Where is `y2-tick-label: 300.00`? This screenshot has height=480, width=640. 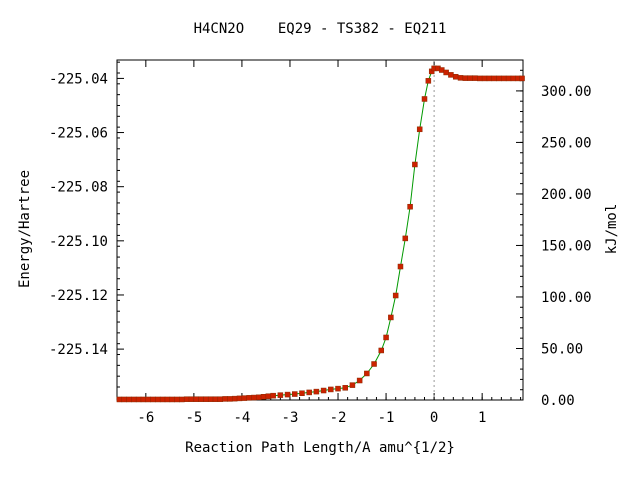
y2-tick-label: 300.00 is located at coordinates (566, 92).